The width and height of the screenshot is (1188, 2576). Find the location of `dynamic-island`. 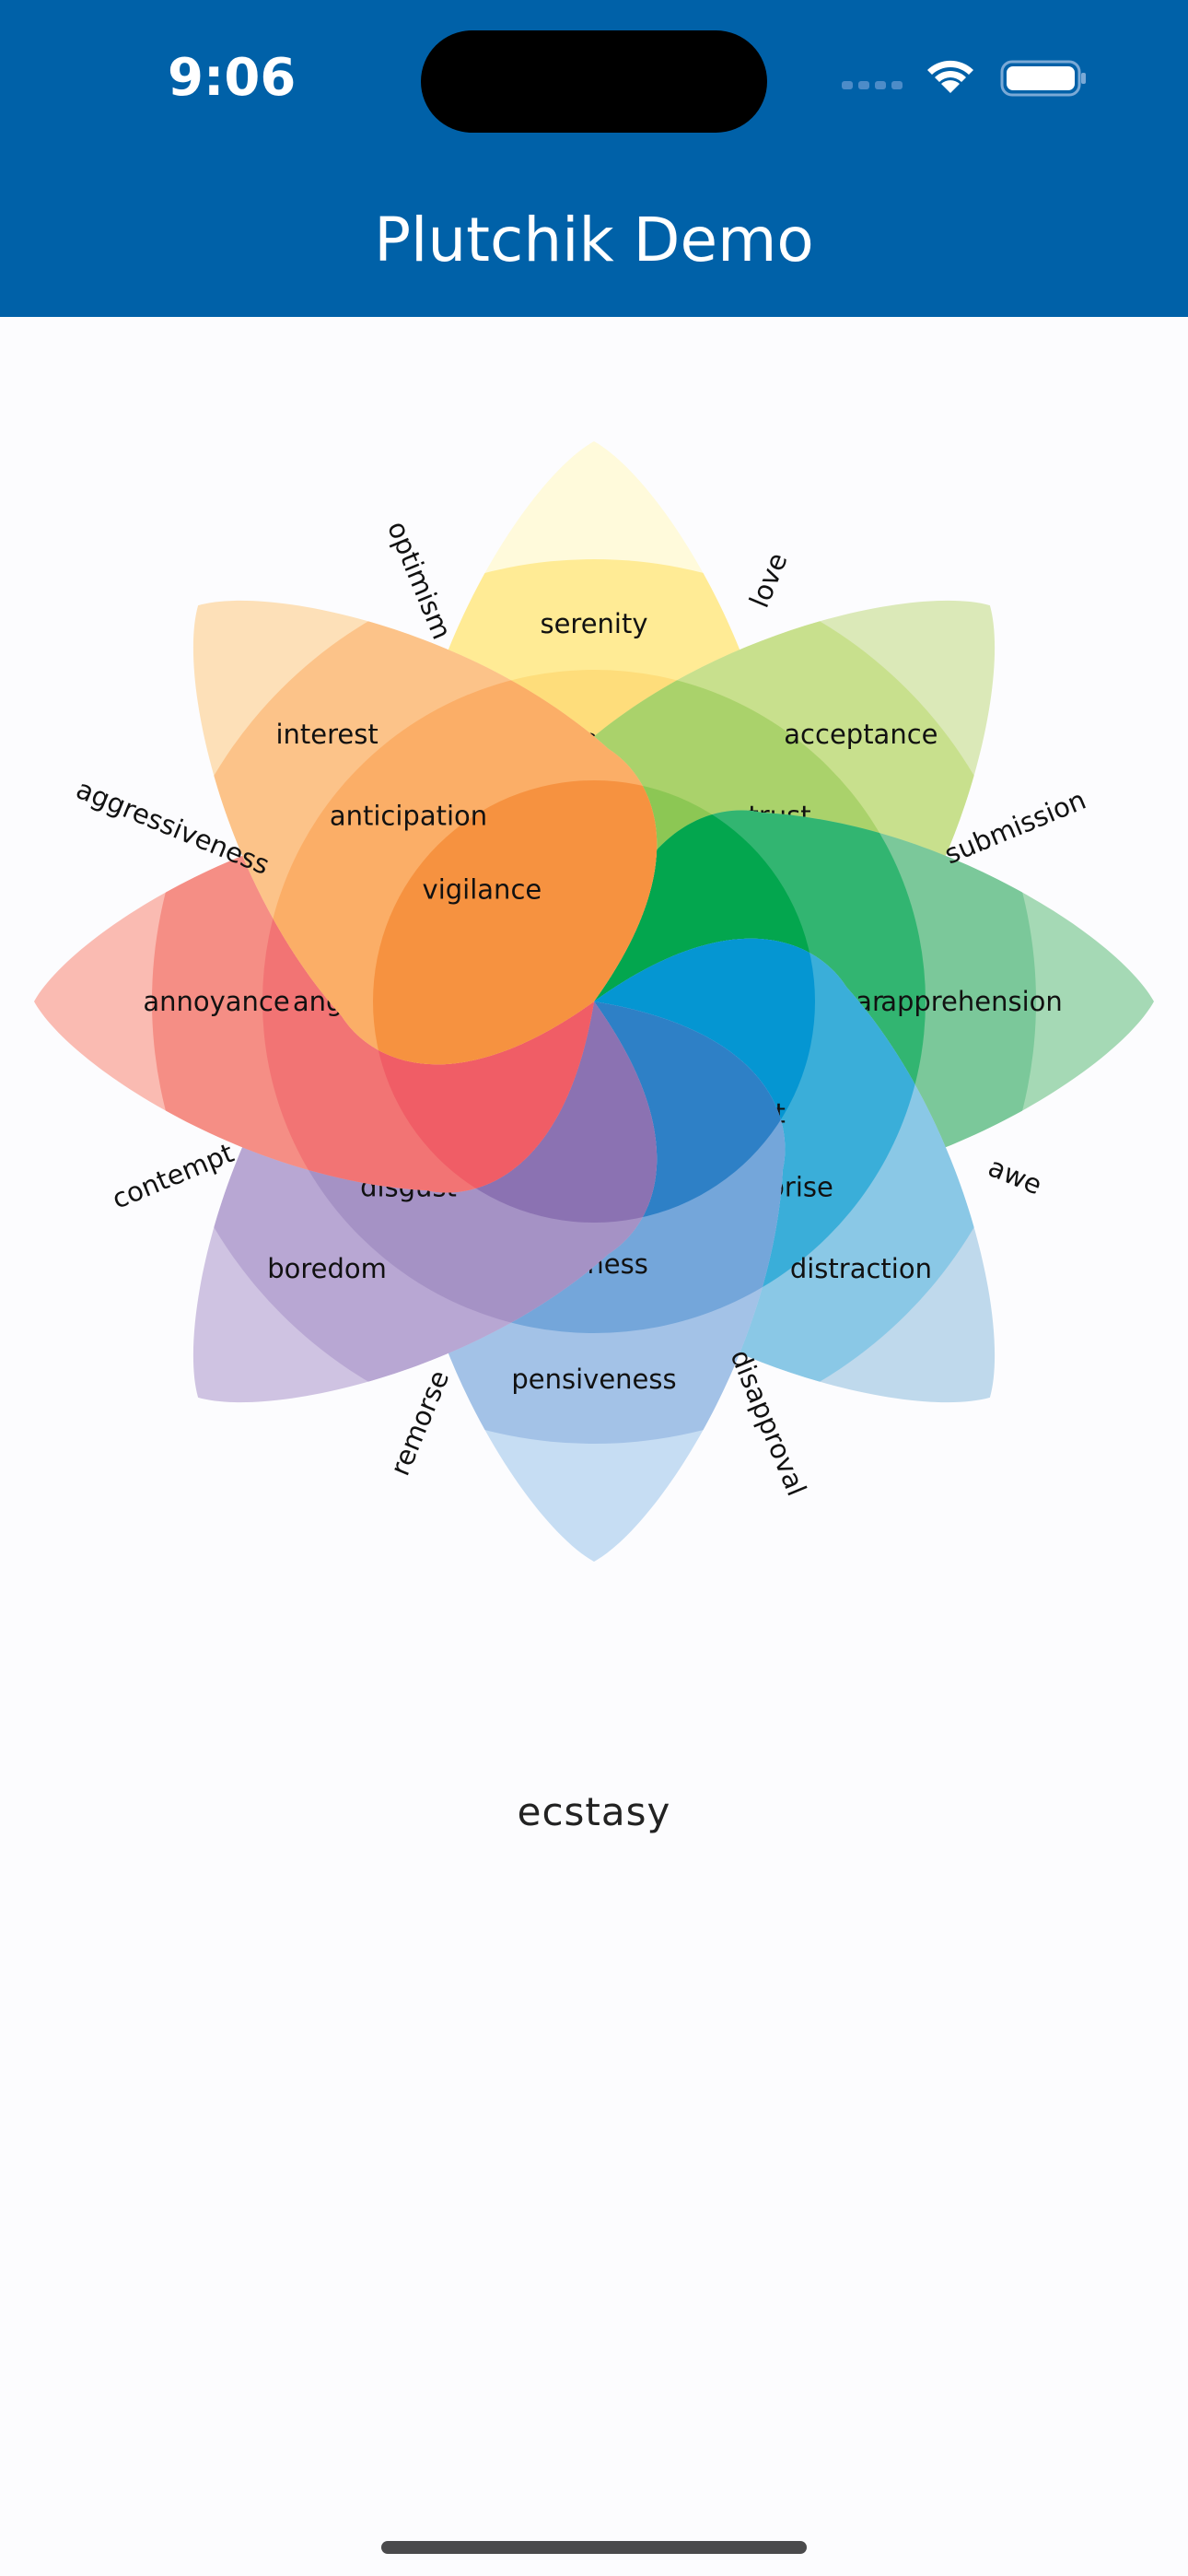

dynamic-island is located at coordinates (594, 81).